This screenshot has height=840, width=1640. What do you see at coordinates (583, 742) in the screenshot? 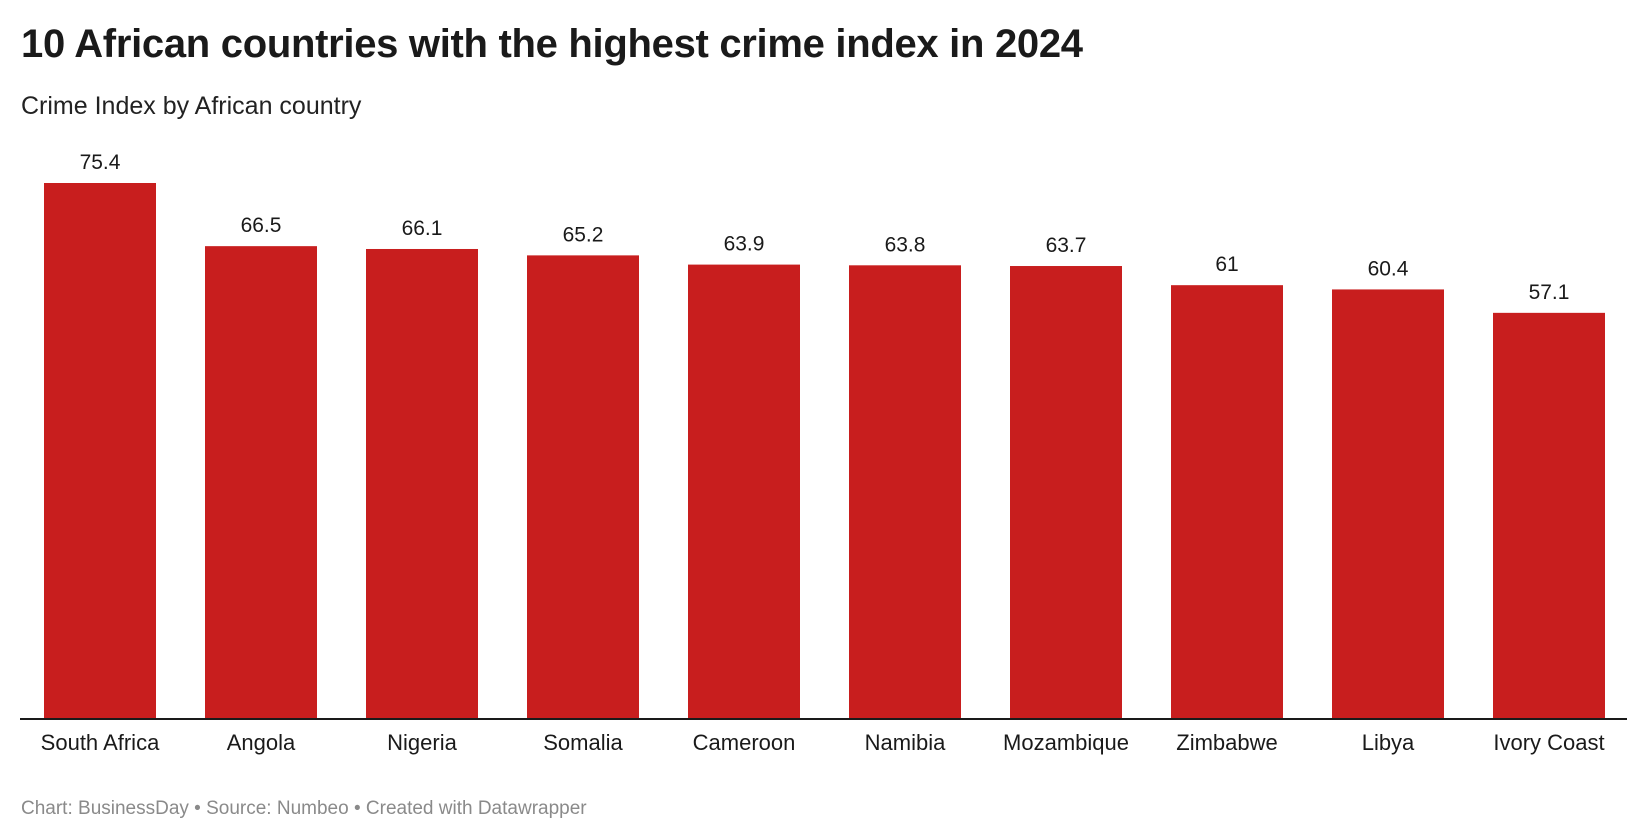
I see `category-label: Somalia` at bounding box center [583, 742].